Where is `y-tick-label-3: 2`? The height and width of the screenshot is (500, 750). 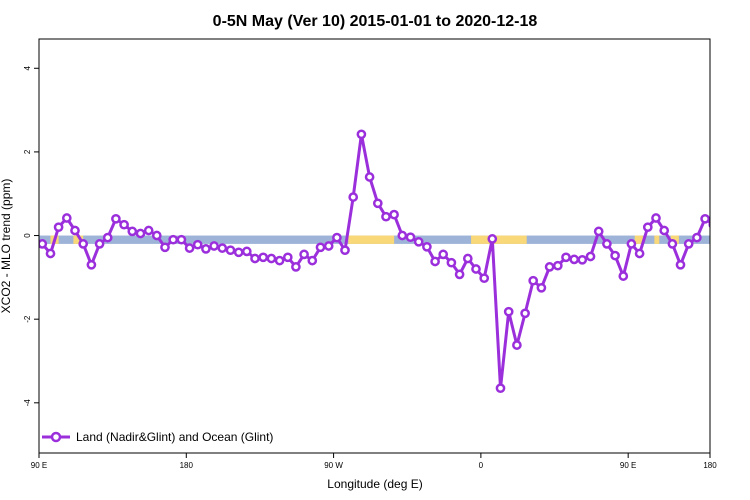 y-tick-label-3: 2 is located at coordinates (27, 151).